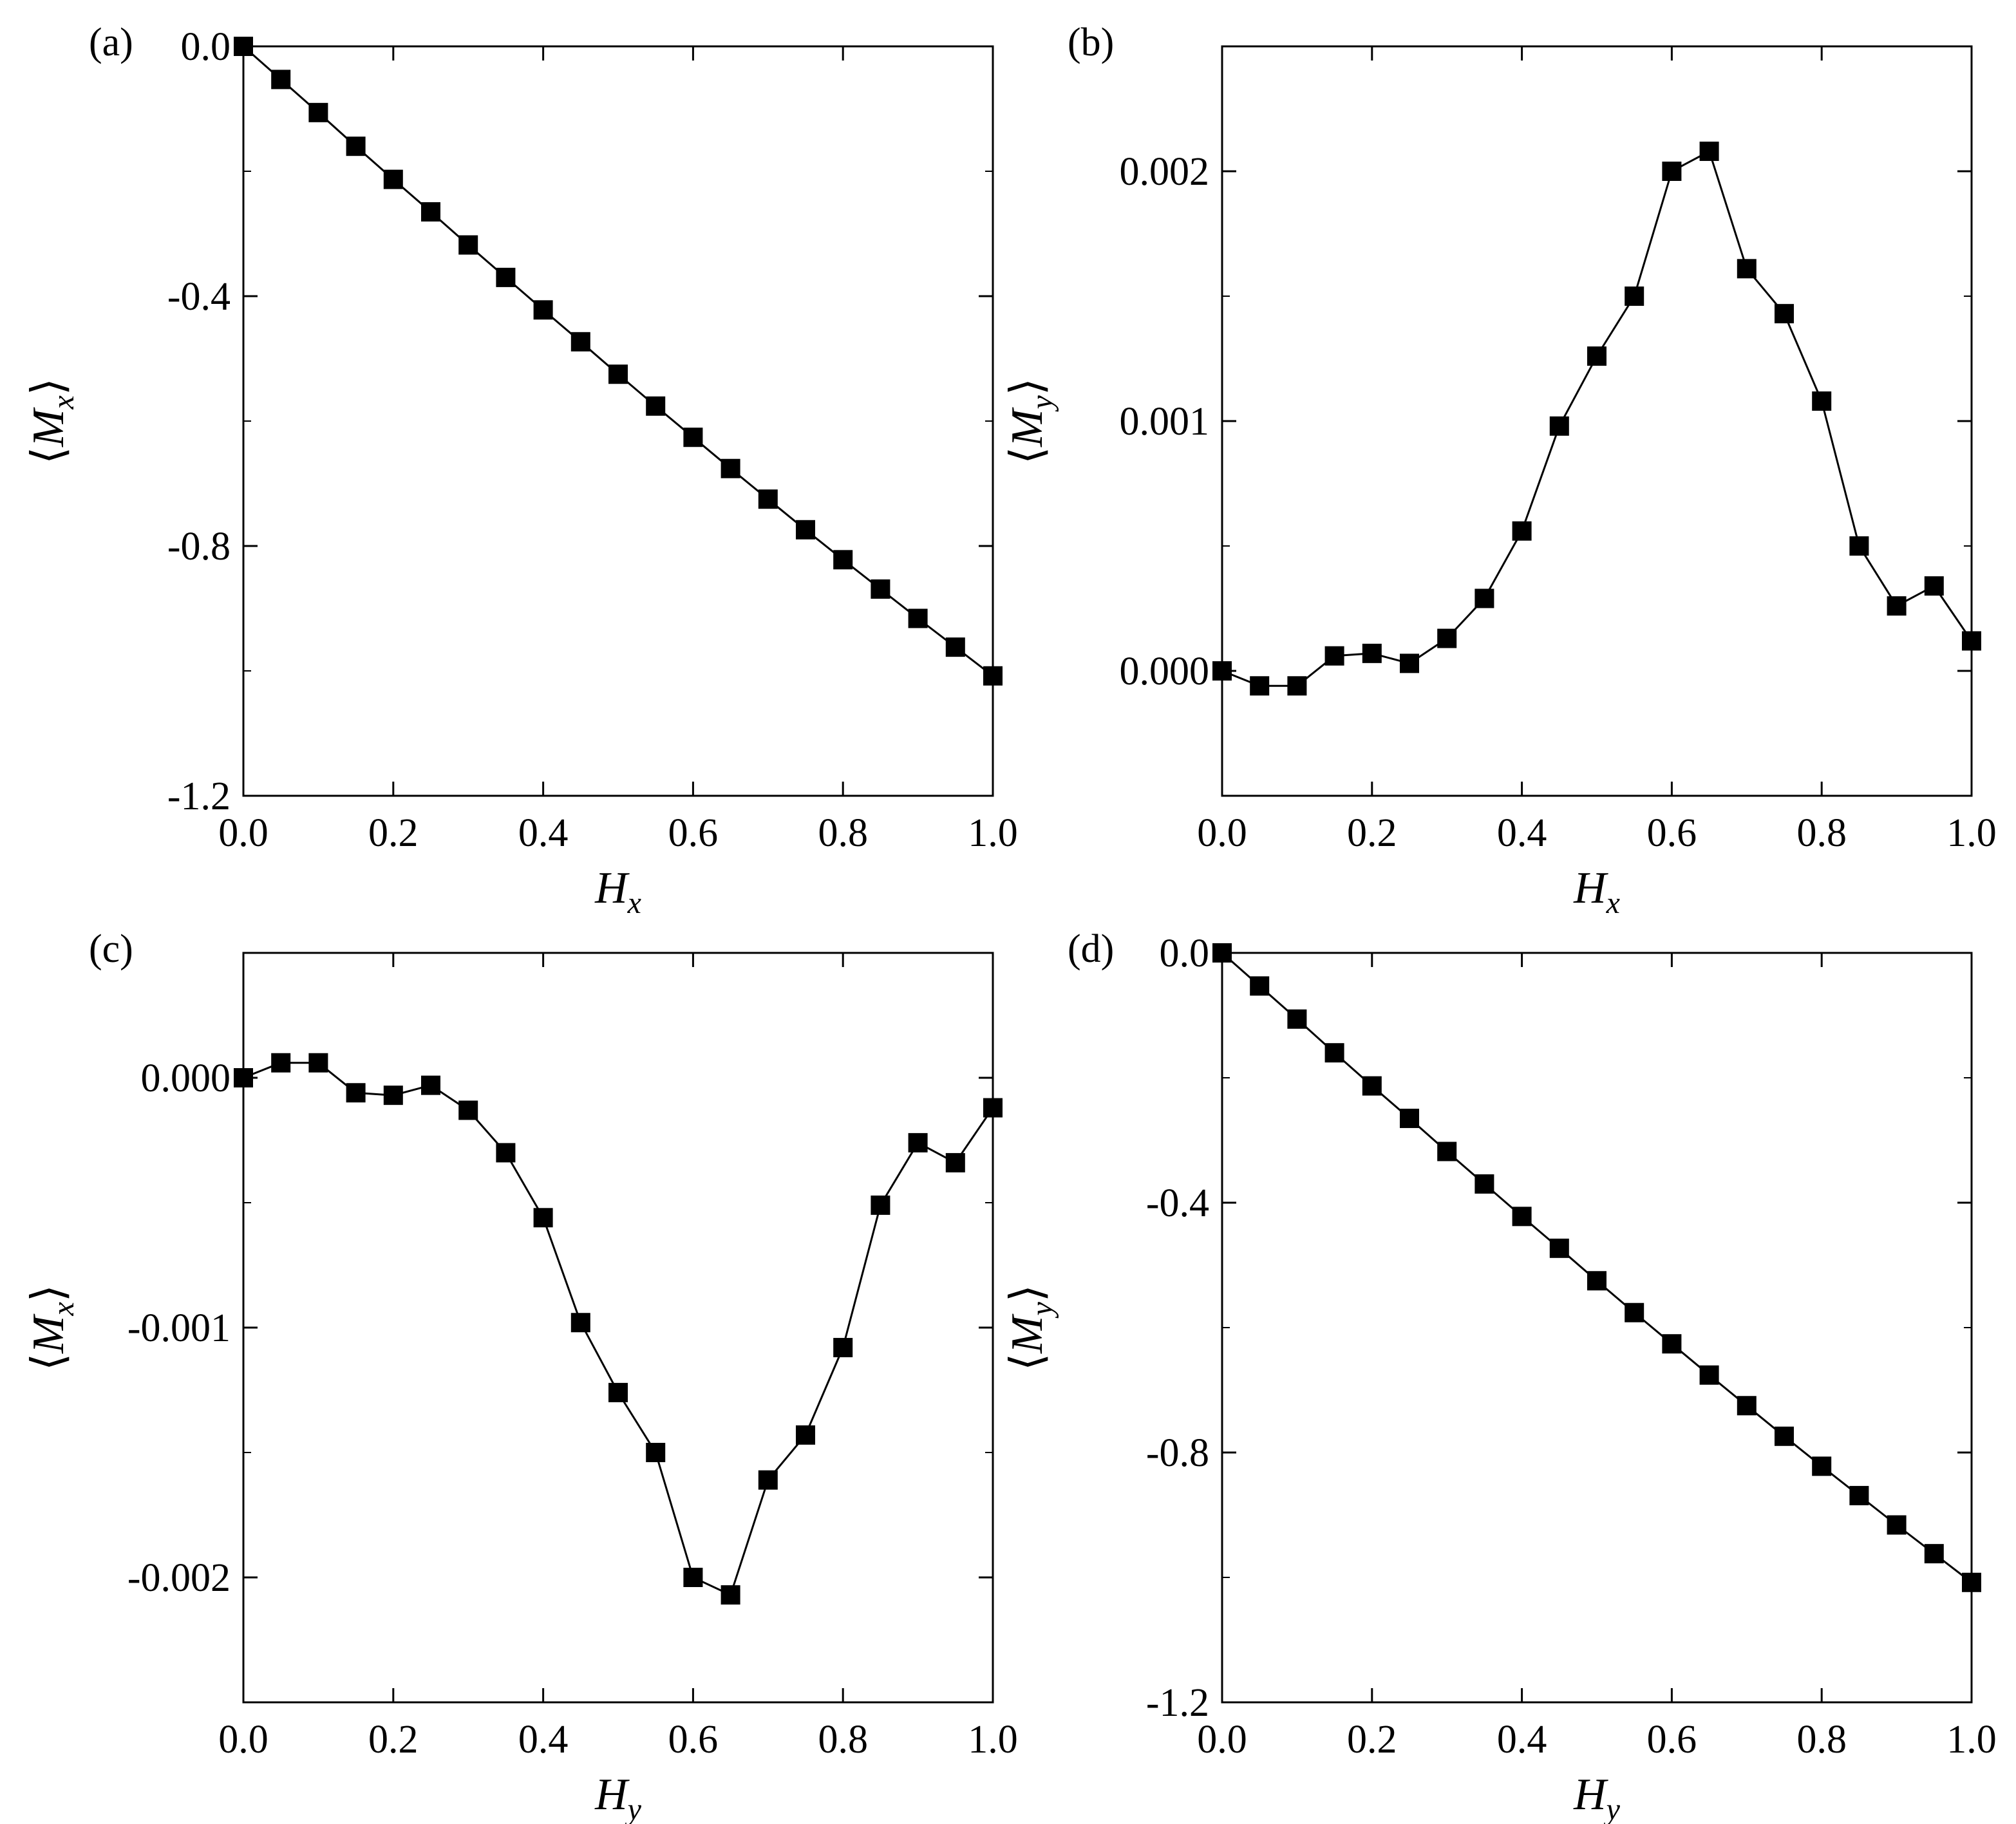  I want to click on y-tick-label: 0.000, so click(186, 1078).